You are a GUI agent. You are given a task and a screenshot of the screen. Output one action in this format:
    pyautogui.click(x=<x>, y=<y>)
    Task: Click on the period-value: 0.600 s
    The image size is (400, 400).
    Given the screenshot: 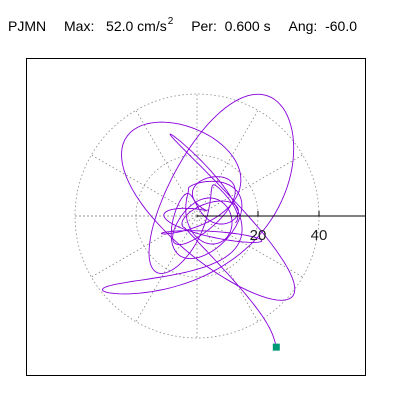 What is the action you would take?
    pyautogui.click(x=247, y=26)
    